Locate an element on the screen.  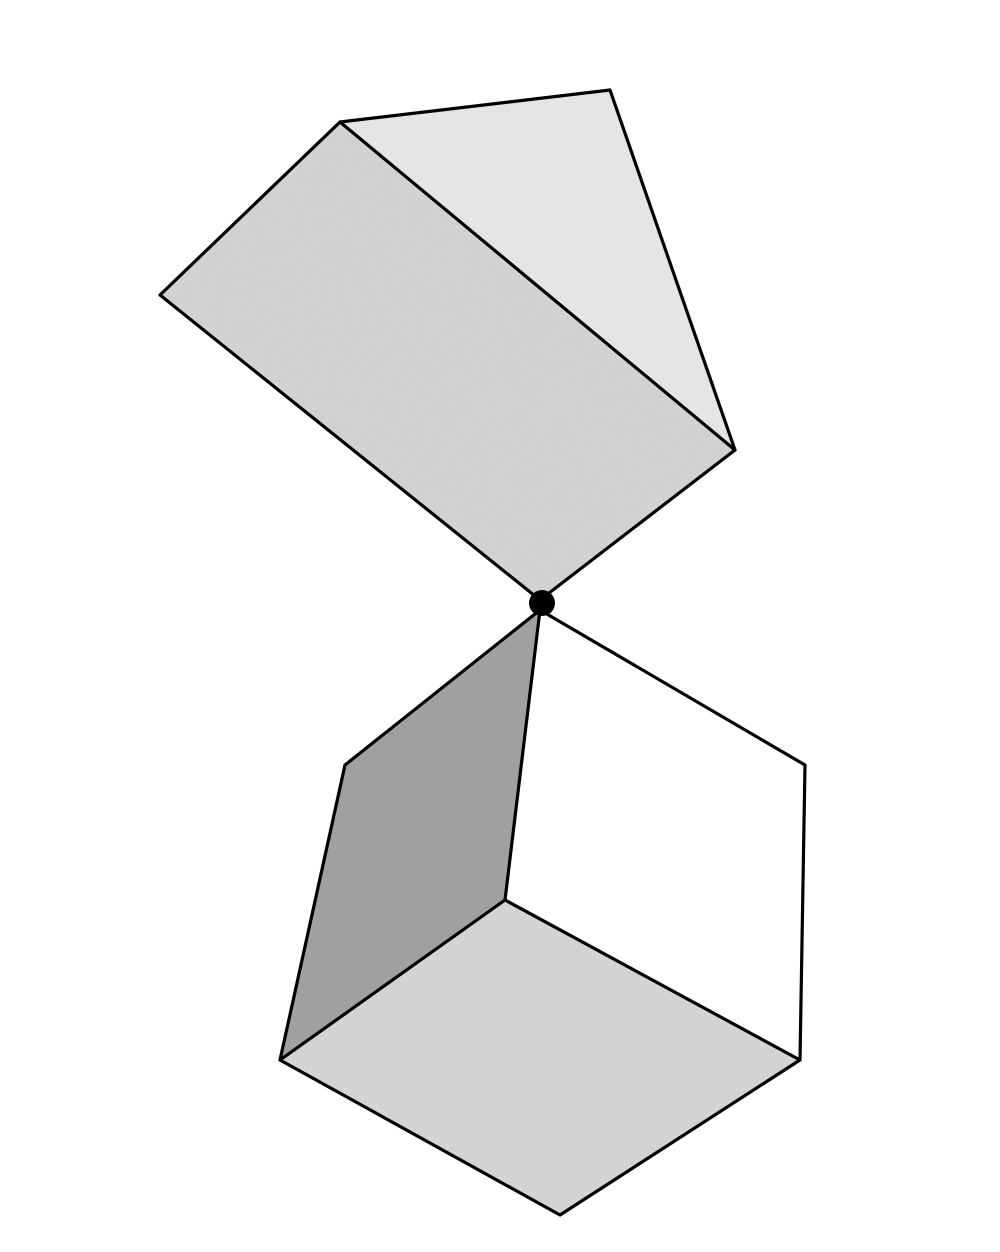
cube-left-inner-edge is located at coordinates (392, 980).